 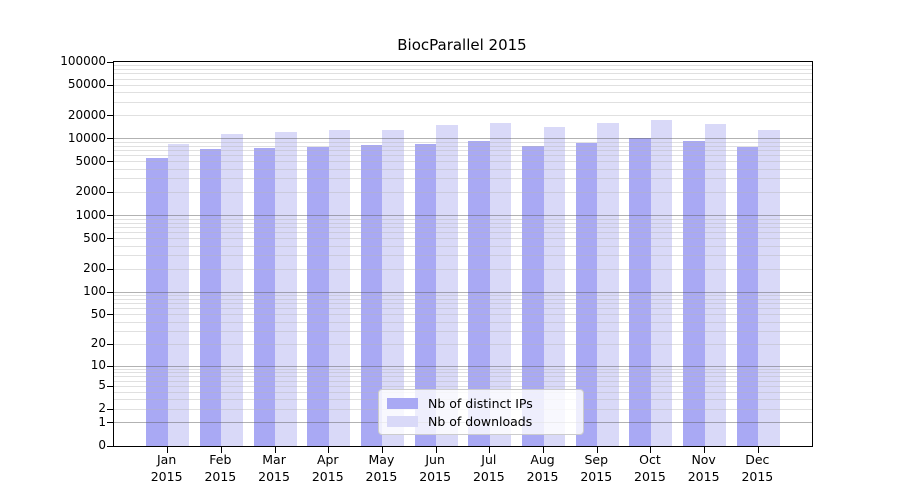 What do you see at coordinates (86, 137) in the screenshot?
I see `y-tick-label: 10000` at bounding box center [86, 137].